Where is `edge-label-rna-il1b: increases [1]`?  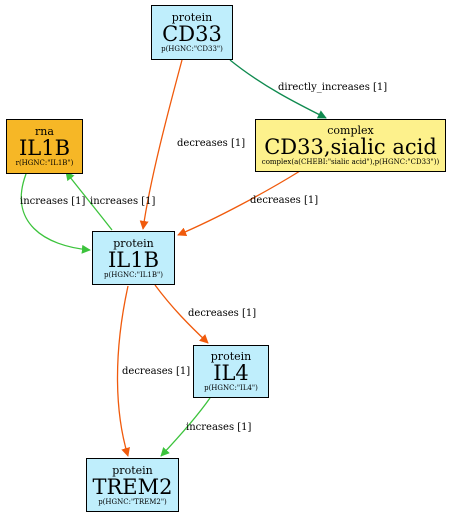
edge-label-rna-il1b: increases [1] is located at coordinates (53, 201).